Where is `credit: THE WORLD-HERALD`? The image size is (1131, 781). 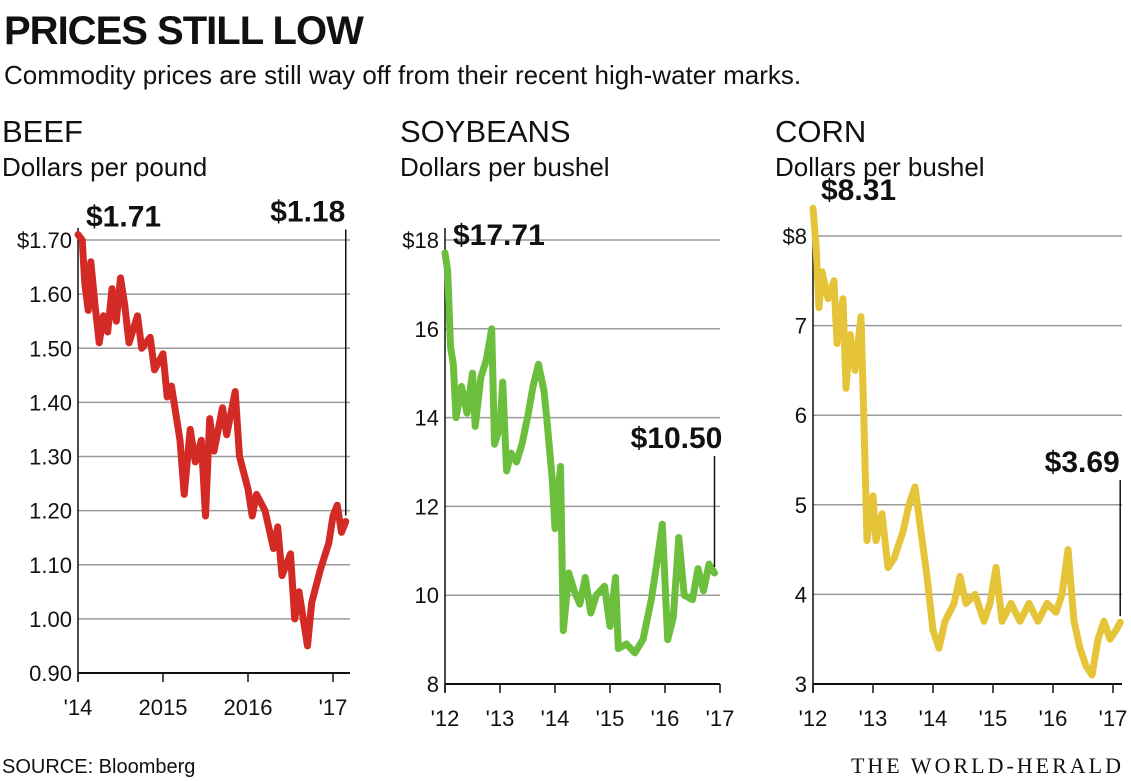
credit: THE WORLD-HERALD is located at coordinates (987, 765).